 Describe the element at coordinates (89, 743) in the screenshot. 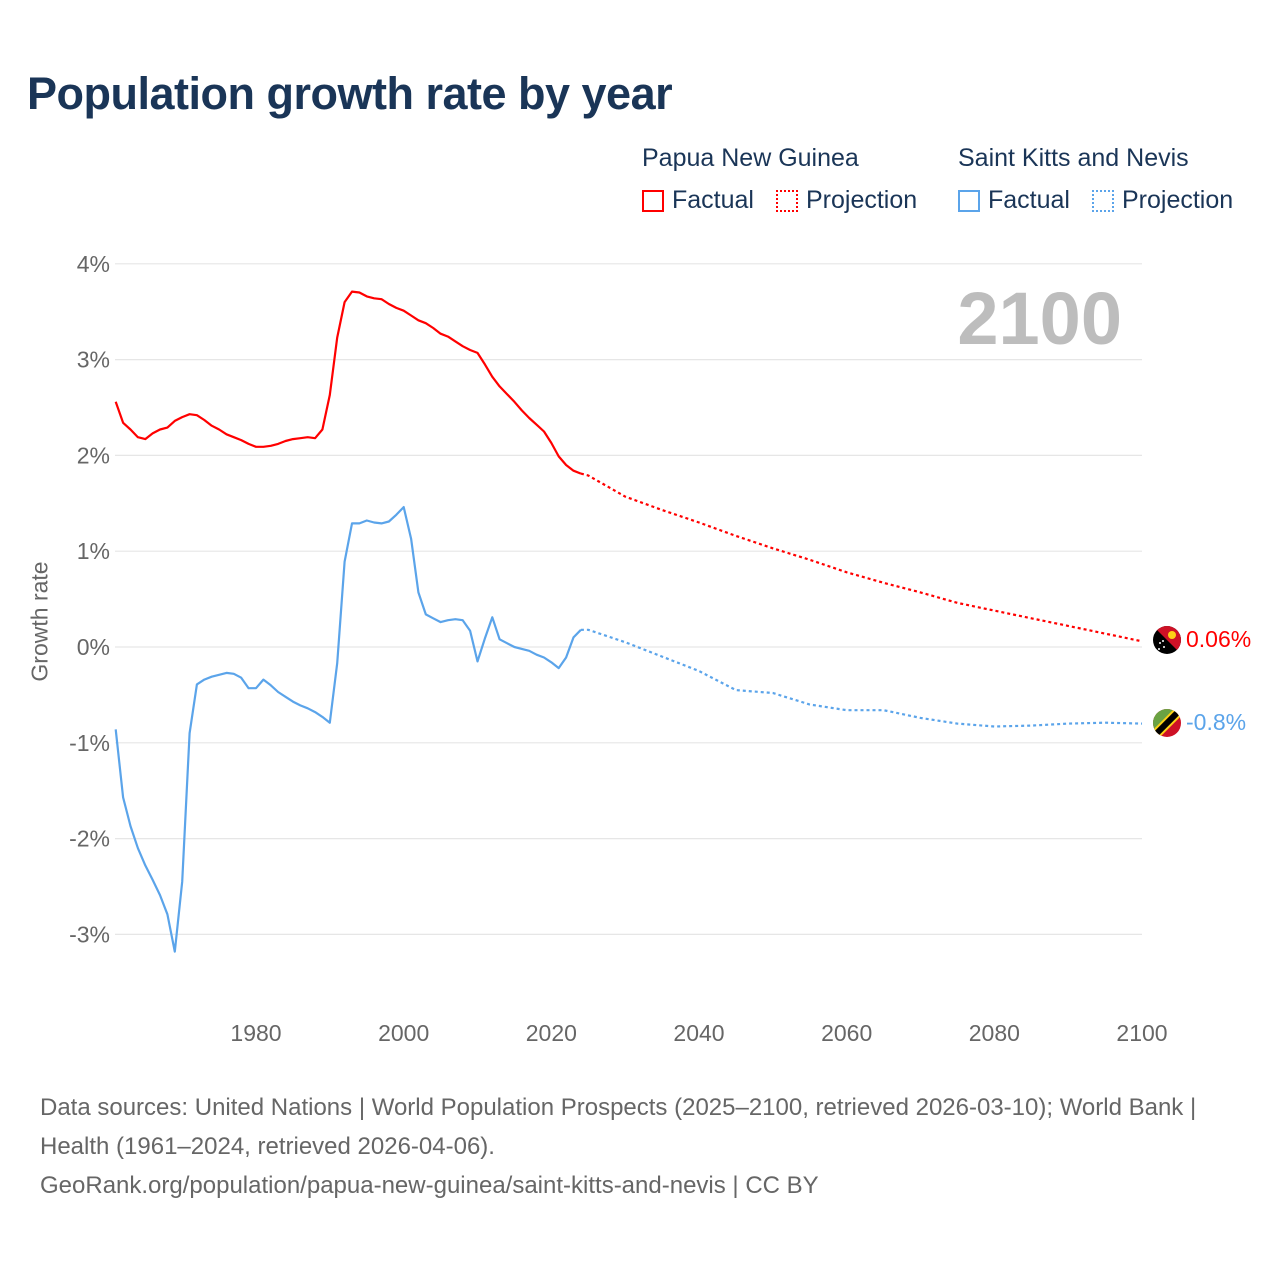

I see `y-tick-label: -1%` at that location.